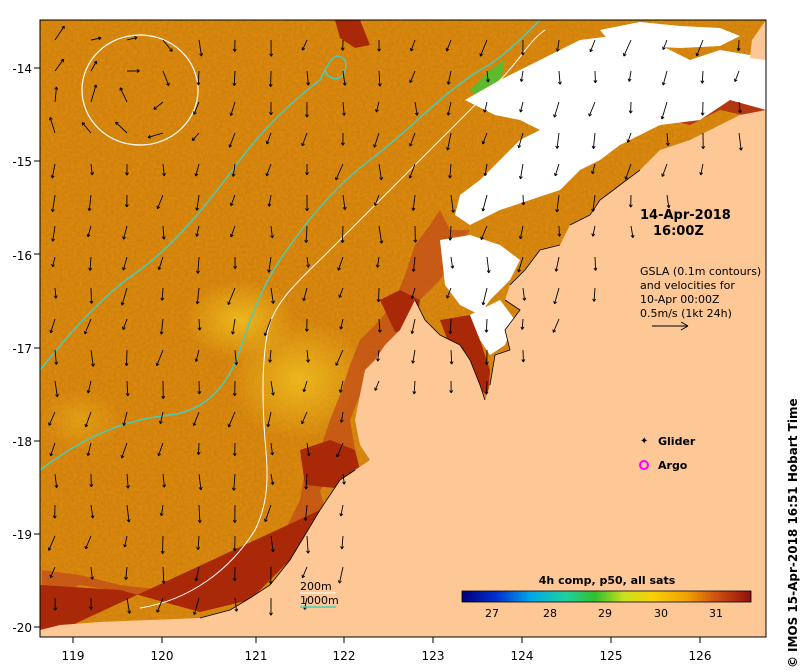 The height and width of the screenshot is (672, 809). I want to click on y-tick-label: -18, so click(22, 442).